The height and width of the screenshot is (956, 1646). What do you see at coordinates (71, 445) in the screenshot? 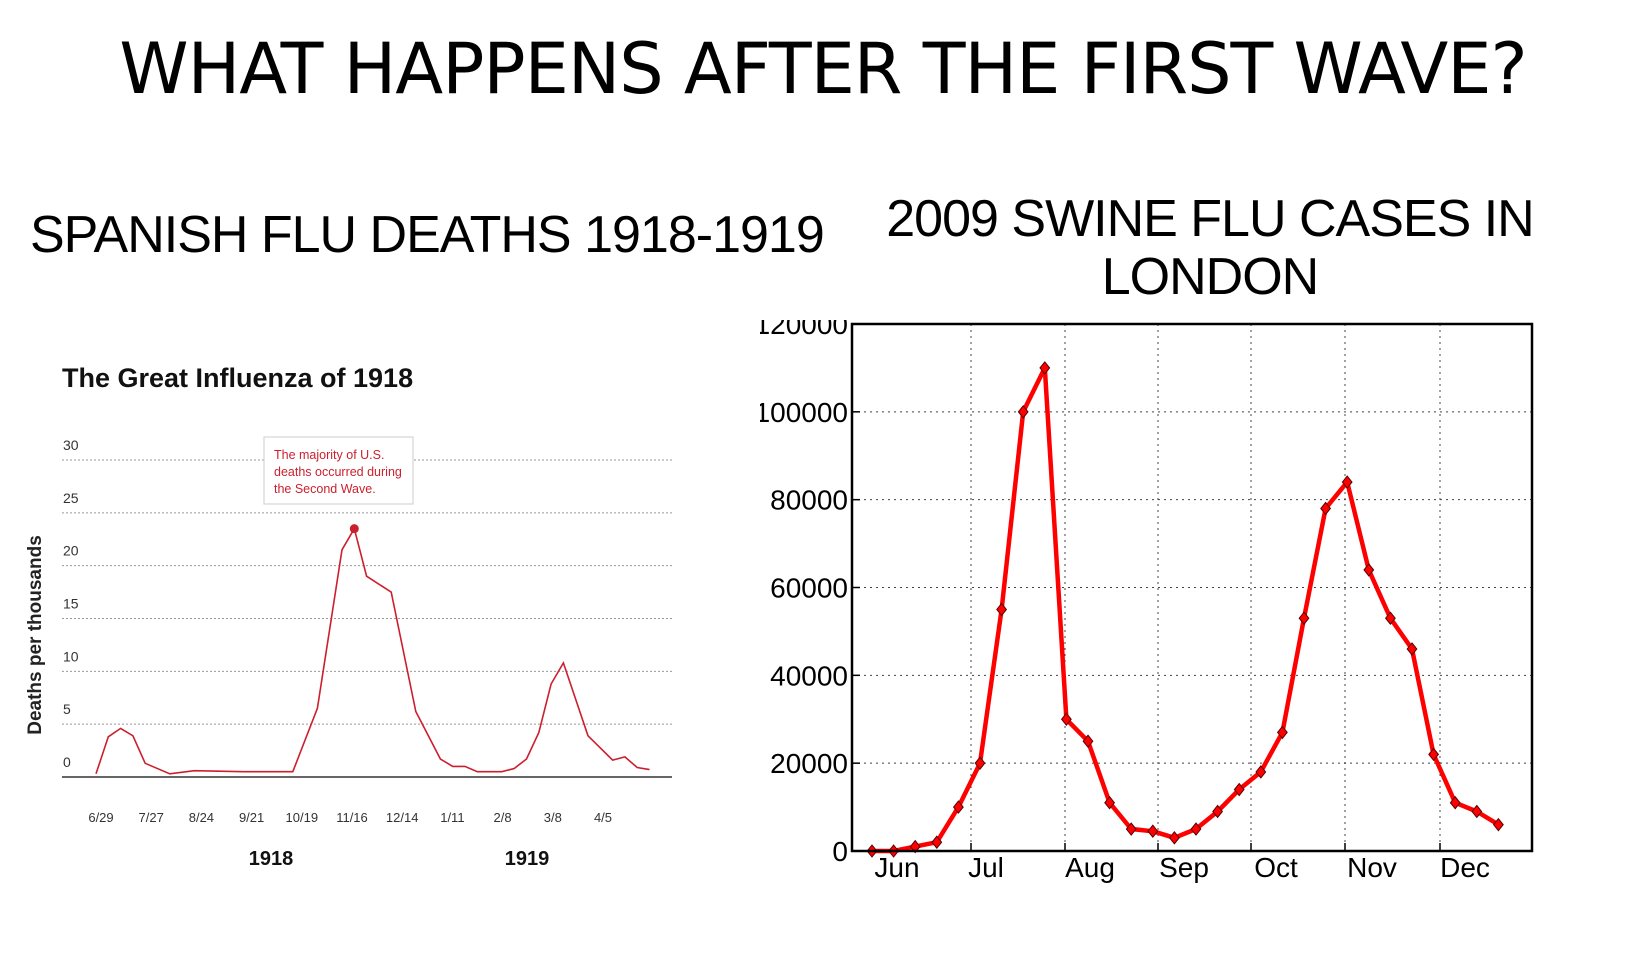
I see `y-tick-label: 30` at bounding box center [71, 445].